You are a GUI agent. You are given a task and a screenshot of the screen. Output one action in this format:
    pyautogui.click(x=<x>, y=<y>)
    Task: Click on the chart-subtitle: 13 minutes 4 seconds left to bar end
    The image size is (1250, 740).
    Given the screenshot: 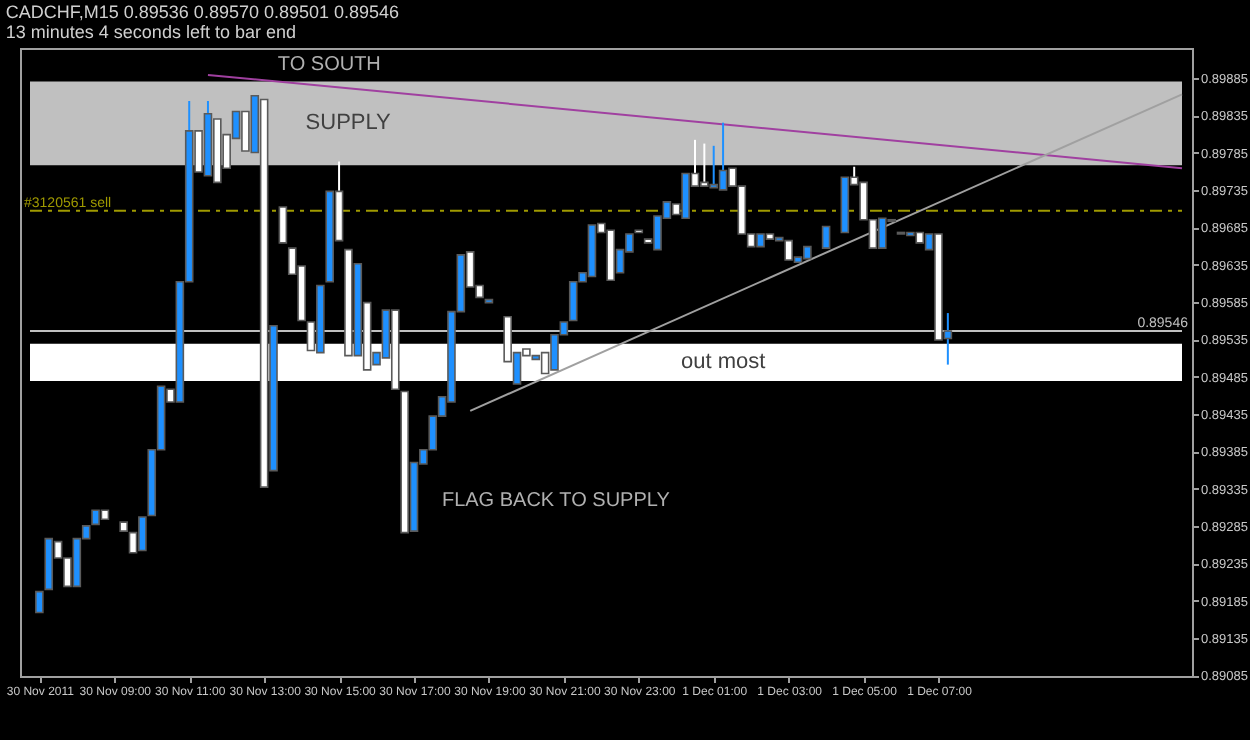 What is the action you would take?
    pyautogui.click(x=150, y=32)
    